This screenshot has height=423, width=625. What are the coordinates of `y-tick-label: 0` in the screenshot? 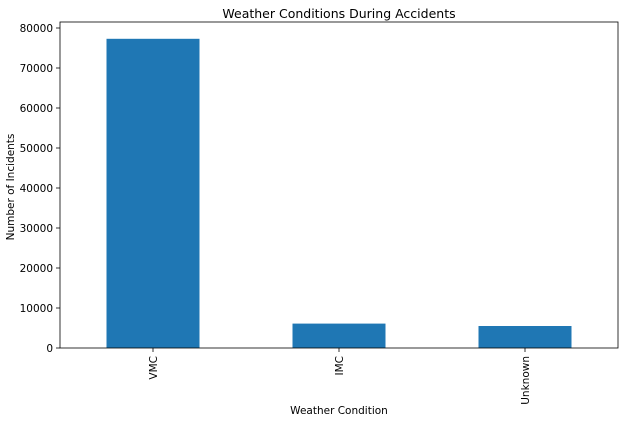 It's located at (49, 349).